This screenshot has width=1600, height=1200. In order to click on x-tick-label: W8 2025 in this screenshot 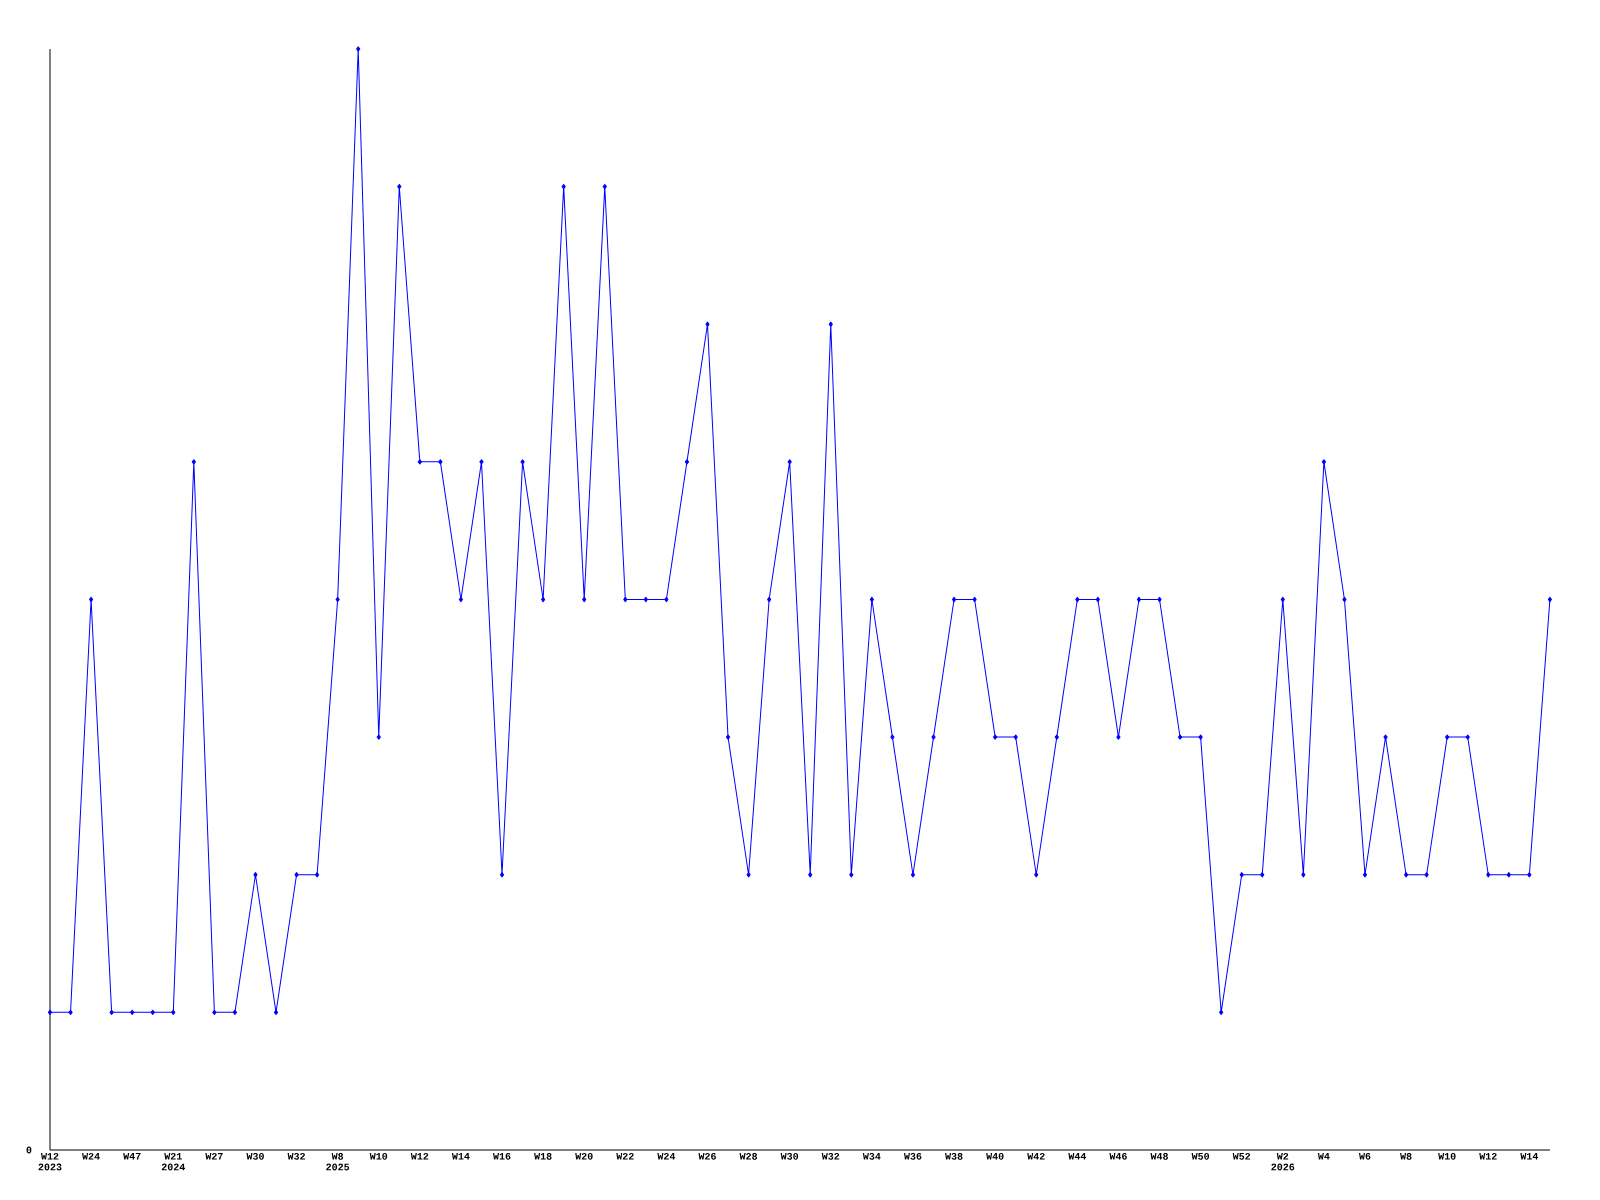, I will do `click(338, 1161)`.